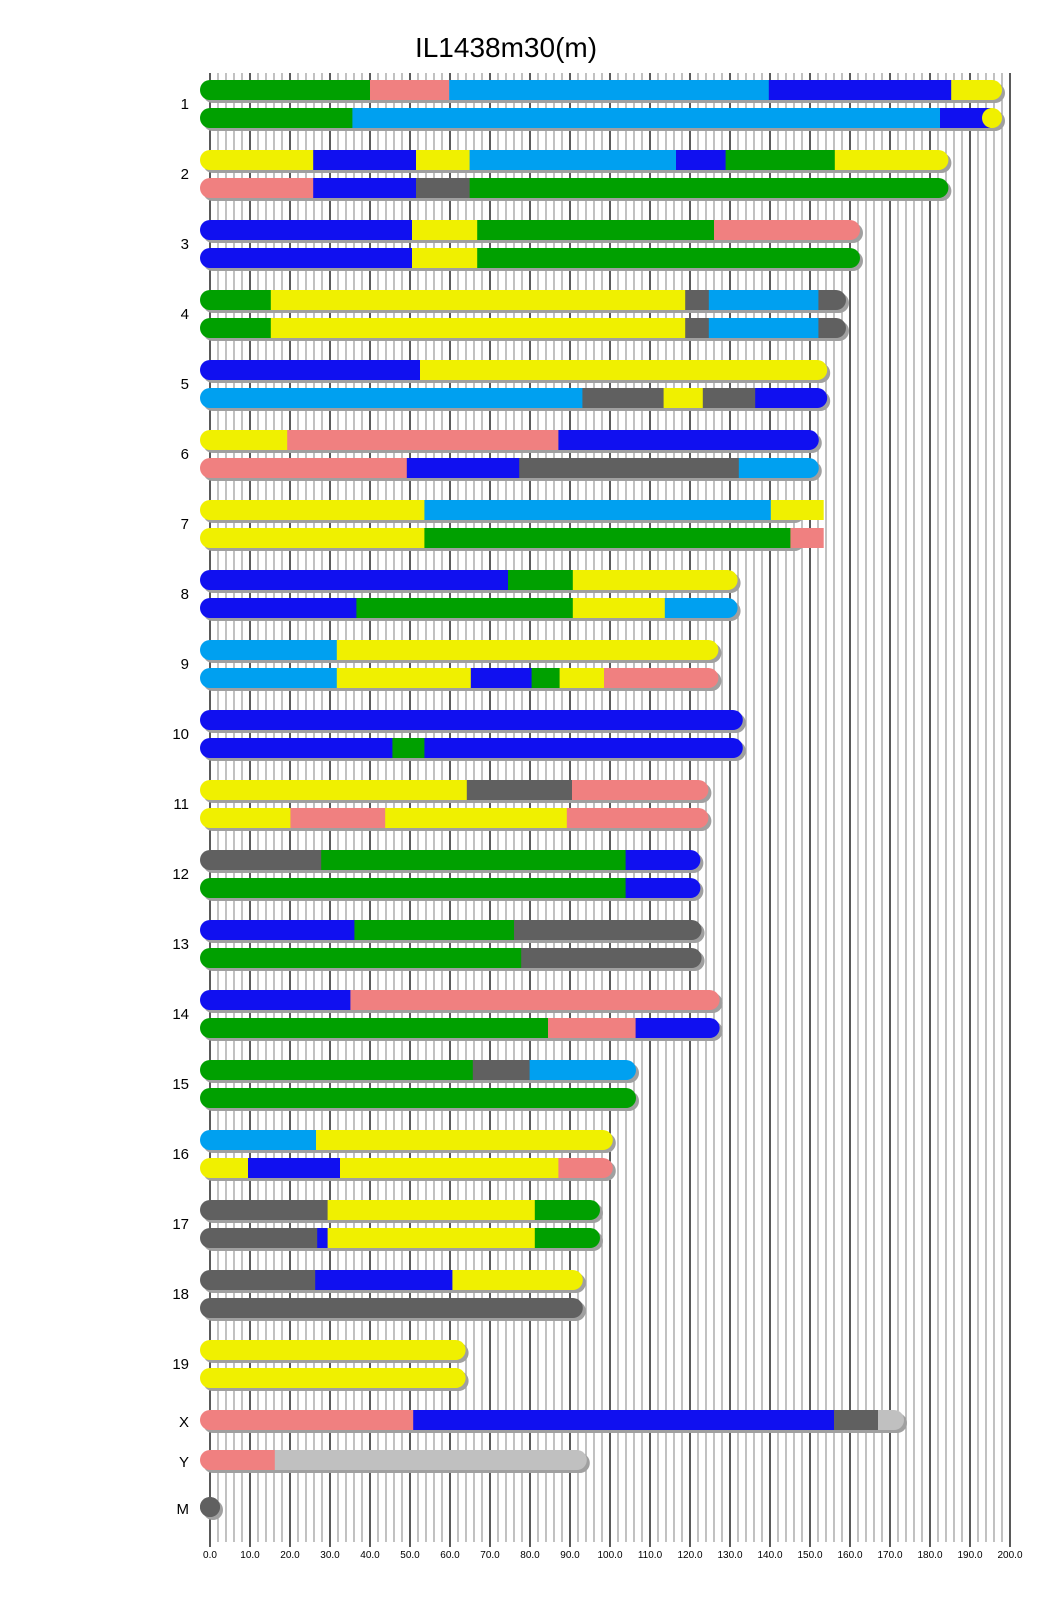  Describe the element at coordinates (185, 104) in the screenshot. I see `chromosome-label: 1` at that location.